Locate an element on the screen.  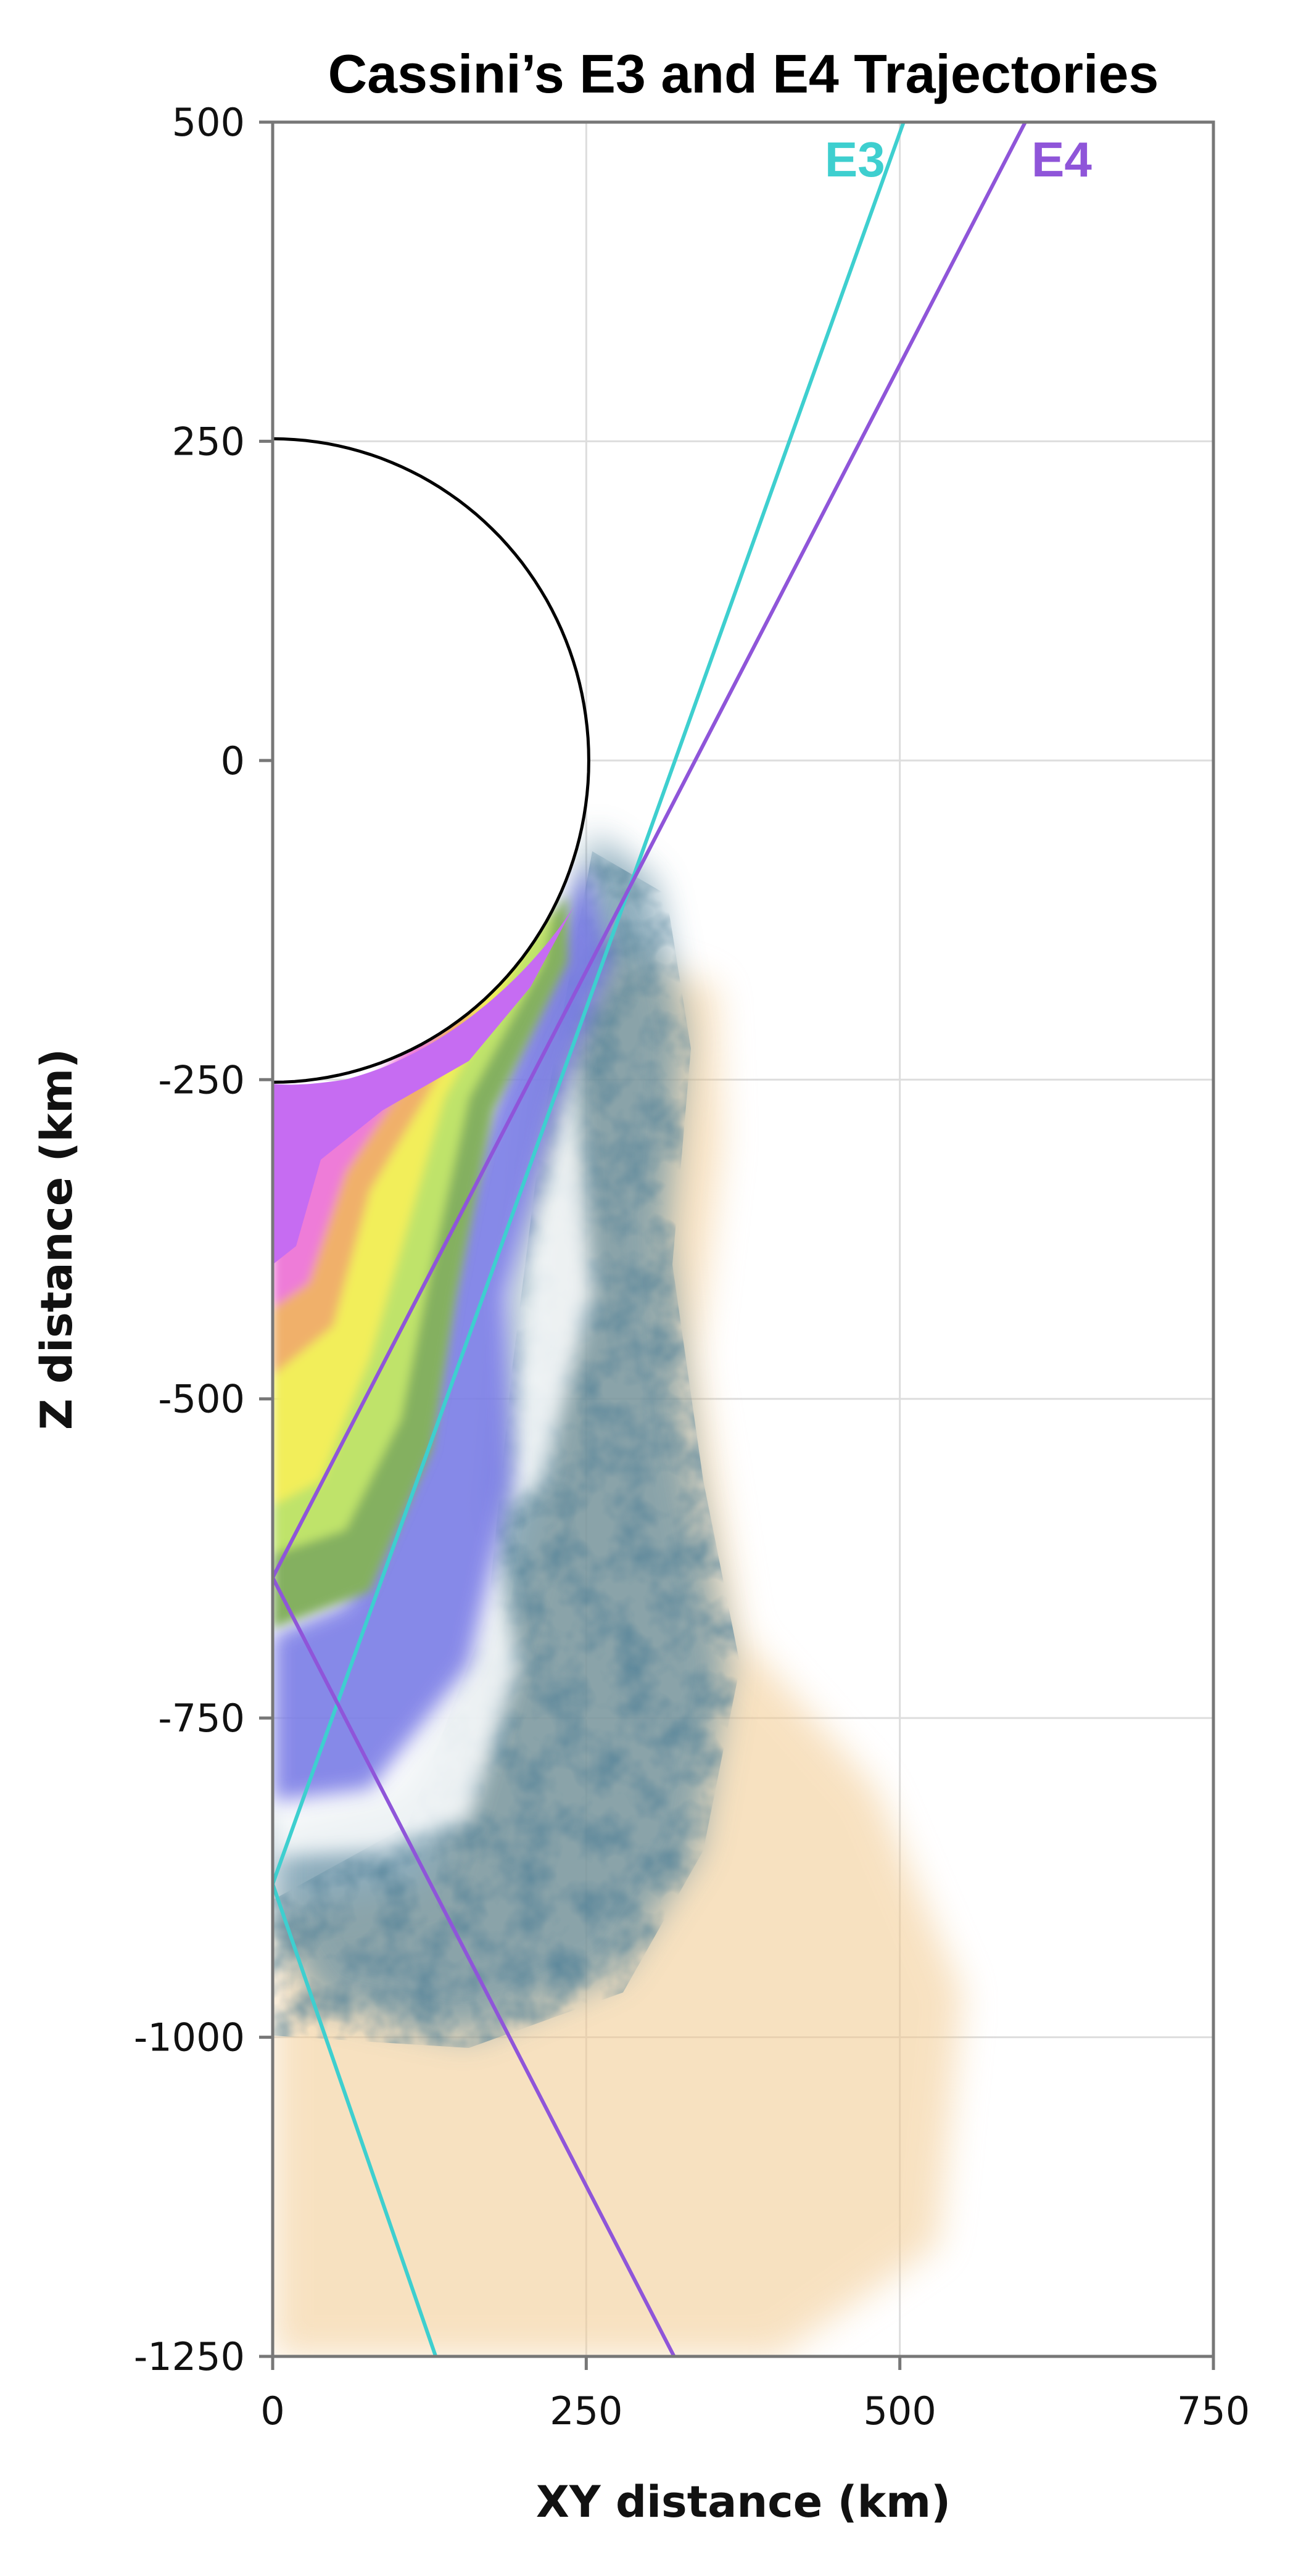
y-tick-label-7: -1250 is located at coordinates (190, 2356).